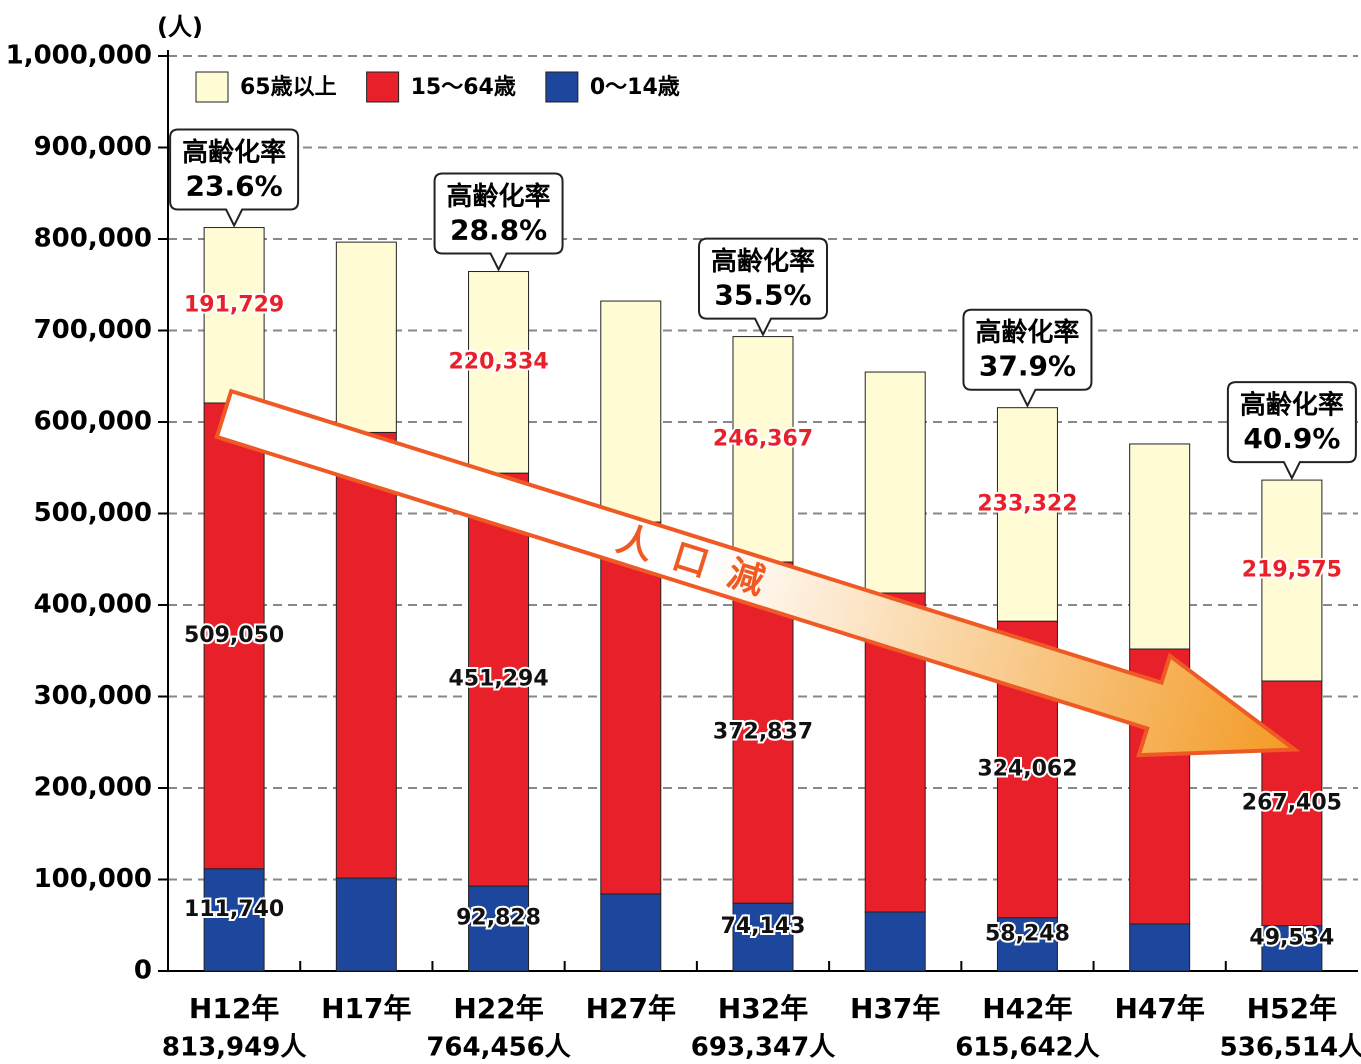 The image size is (1361, 1064). What do you see at coordinates (1291, 438) in the screenshot?
I see `callout-value: 40.9%` at bounding box center [1291, 438].